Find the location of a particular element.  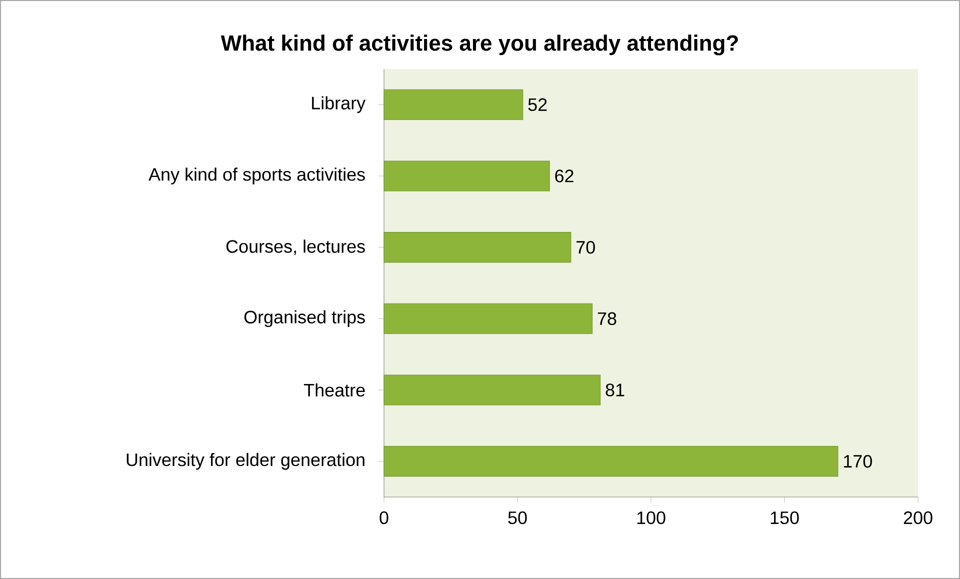

x-tick-label: 200 is located at coordinates (918, 517).